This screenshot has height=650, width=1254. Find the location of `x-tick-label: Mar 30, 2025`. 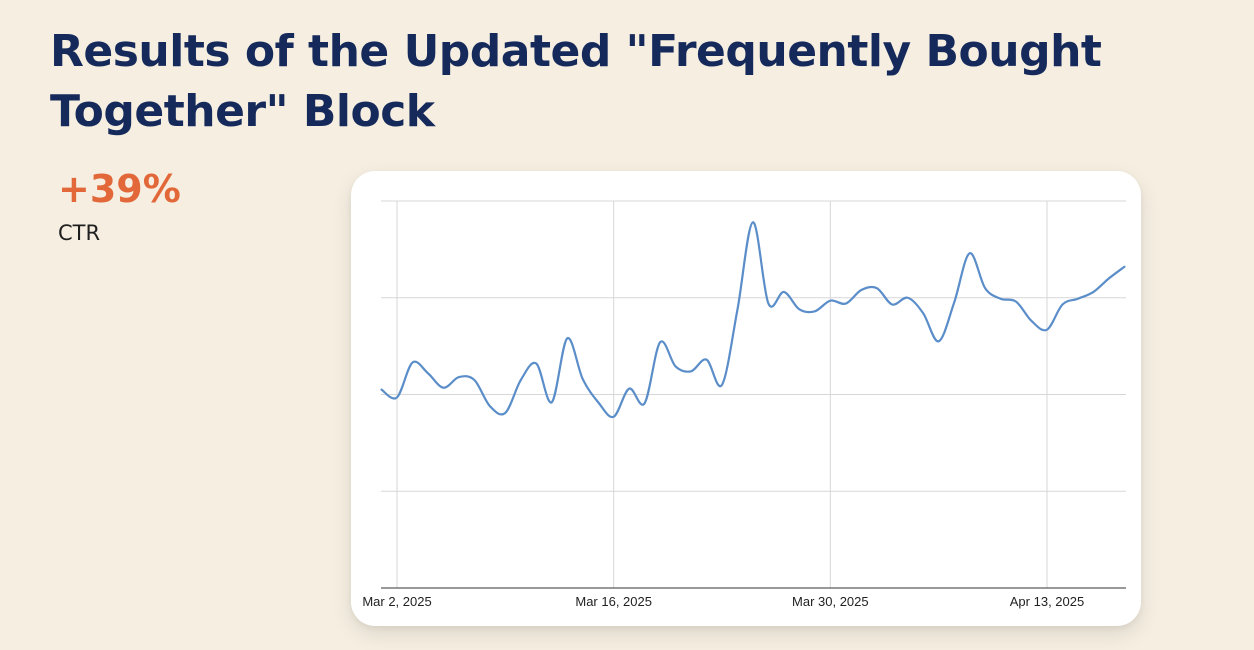

x-tick-label: Mar 30, 2025 is located at coordinates (830, 601).